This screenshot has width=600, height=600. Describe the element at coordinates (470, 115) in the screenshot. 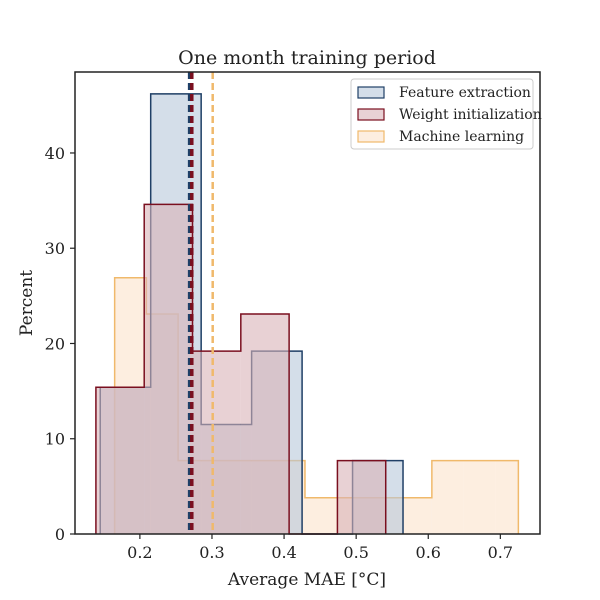

I see `legend-label: Weight initialization` at that location.